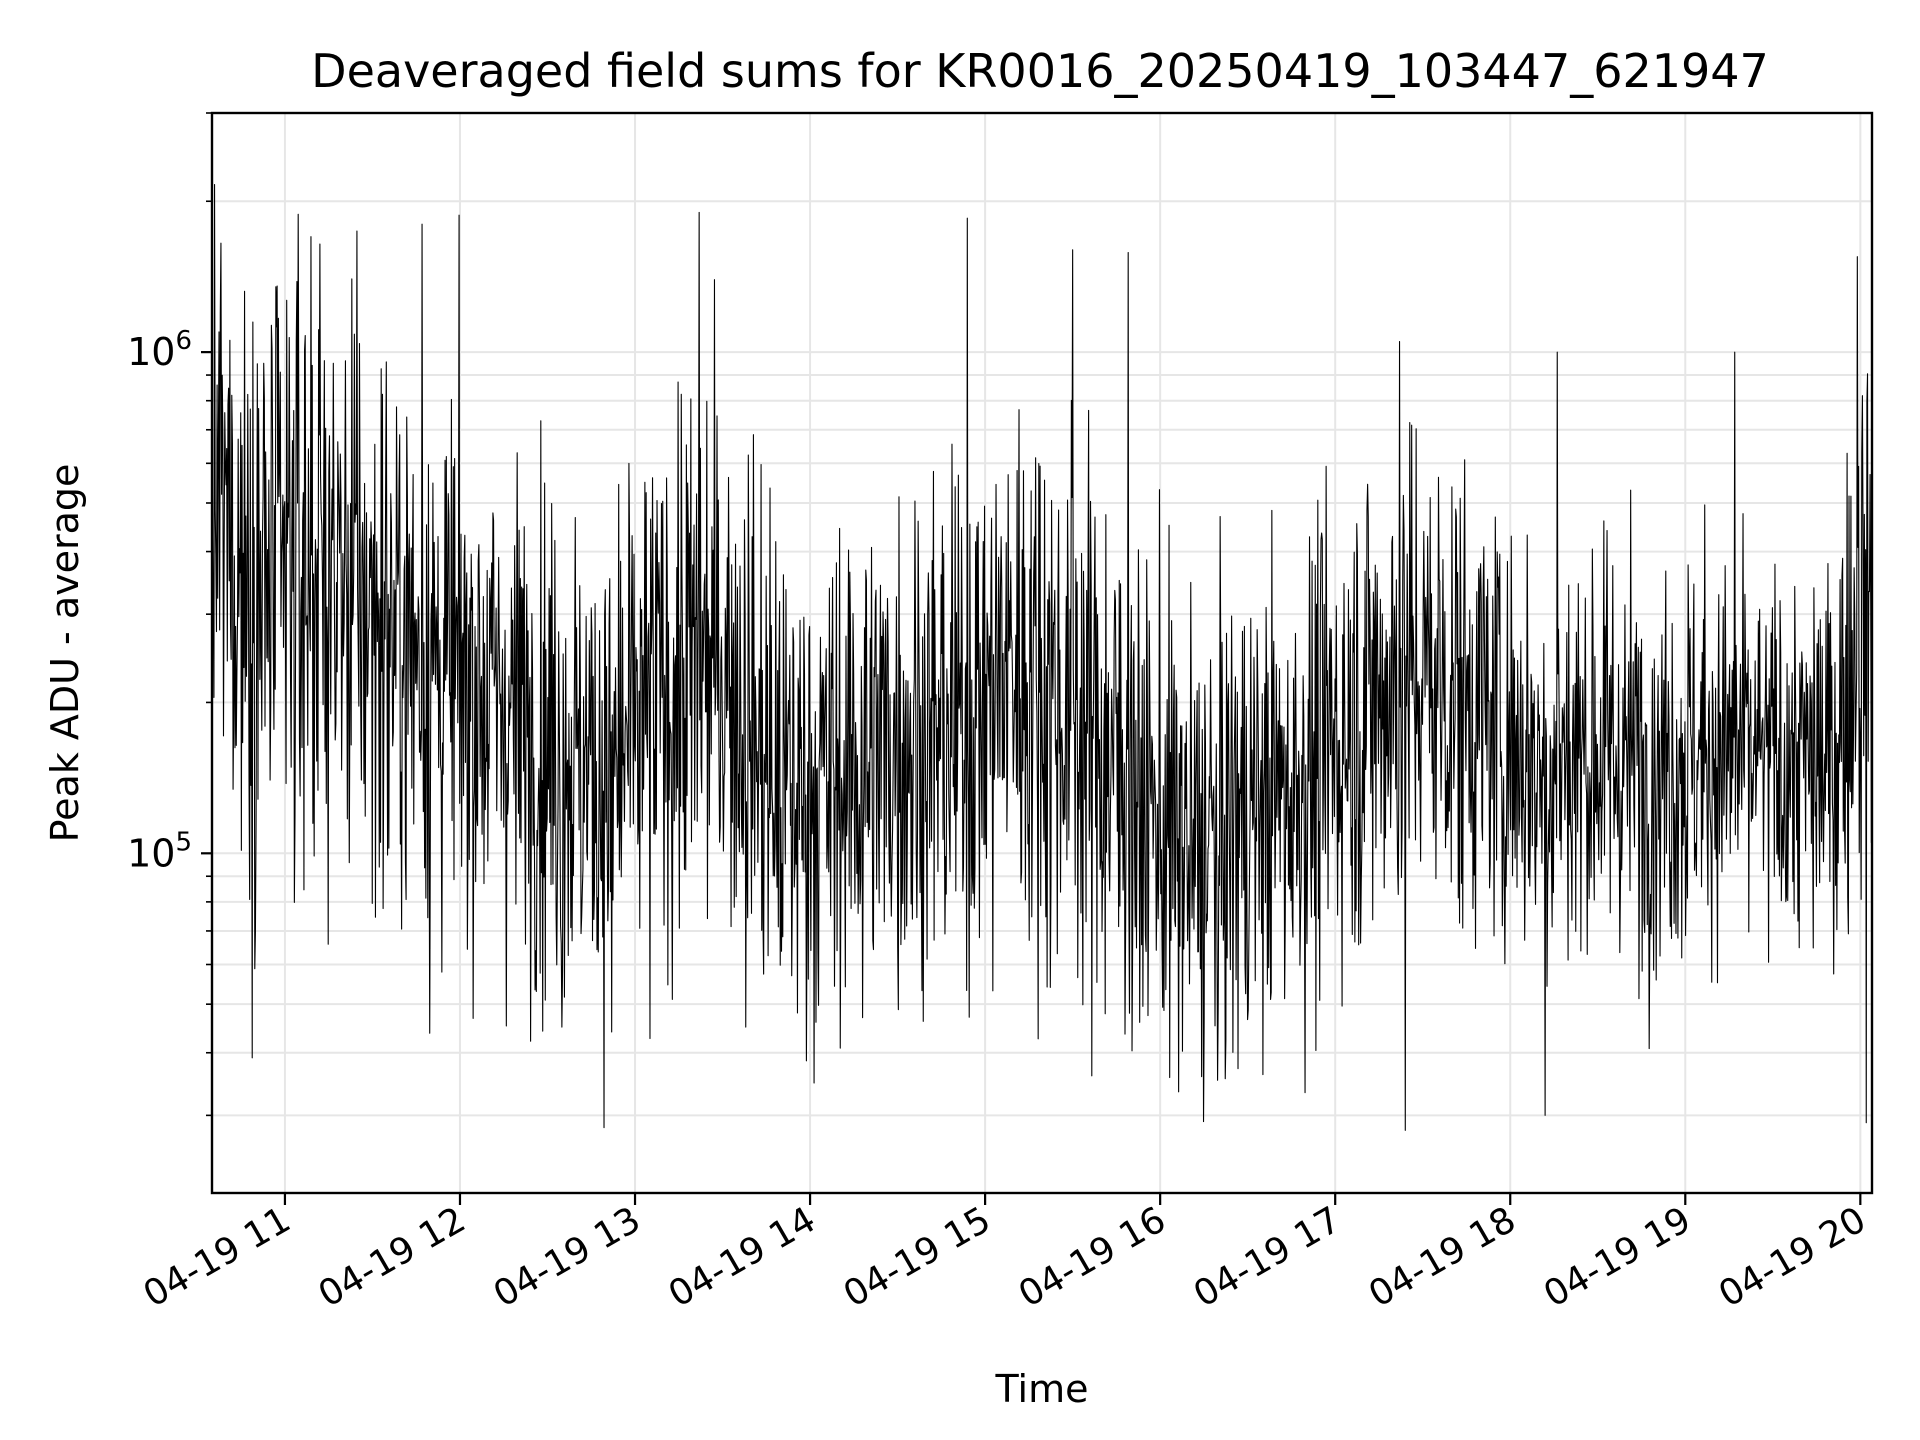 This screenshot has height=1440, width=1920. Describe the element at coordinates (567, 1257) in the screenshot. I see `x-tick-label: 04-19 13` at that location.